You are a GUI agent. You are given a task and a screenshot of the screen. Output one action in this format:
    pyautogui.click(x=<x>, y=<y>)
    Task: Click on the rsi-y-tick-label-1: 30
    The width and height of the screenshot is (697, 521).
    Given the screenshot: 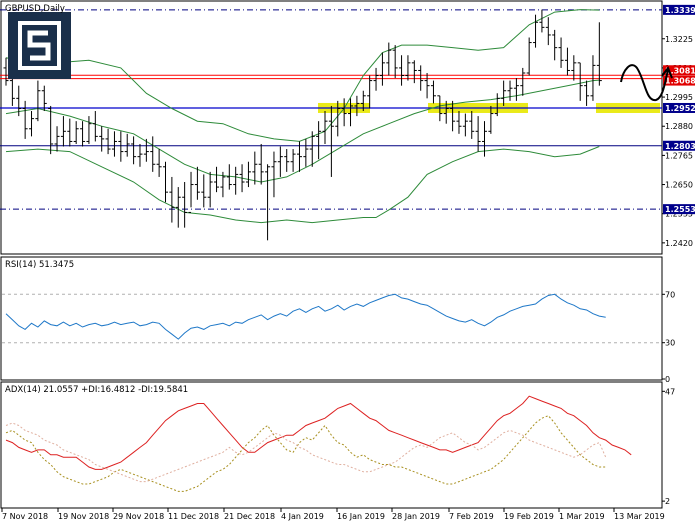 What is the action you would take?
    pyautogui.click(x=670, y=343)
    